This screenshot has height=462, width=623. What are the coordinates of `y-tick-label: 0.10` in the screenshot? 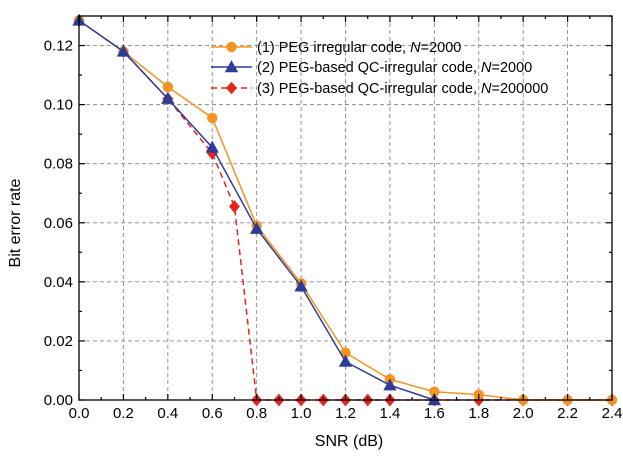 It's located at (58, 105).